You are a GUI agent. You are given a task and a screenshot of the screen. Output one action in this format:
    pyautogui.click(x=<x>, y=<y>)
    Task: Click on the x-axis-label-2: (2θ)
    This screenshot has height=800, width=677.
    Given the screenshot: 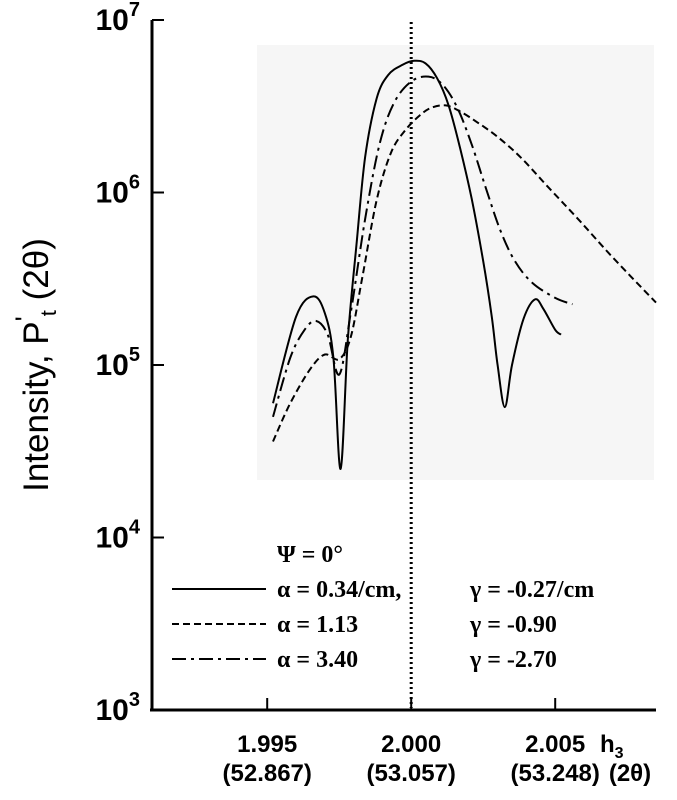 What is the action you would take?
    pyautogui.click(x=630, y=773)
    